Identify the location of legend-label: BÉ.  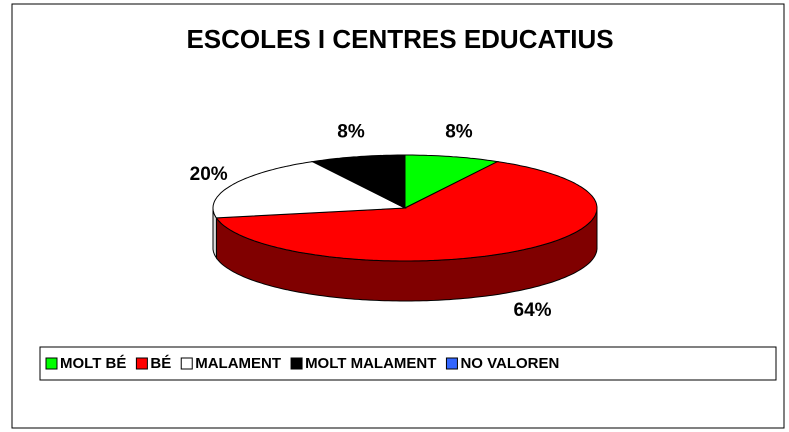
(160, 363).